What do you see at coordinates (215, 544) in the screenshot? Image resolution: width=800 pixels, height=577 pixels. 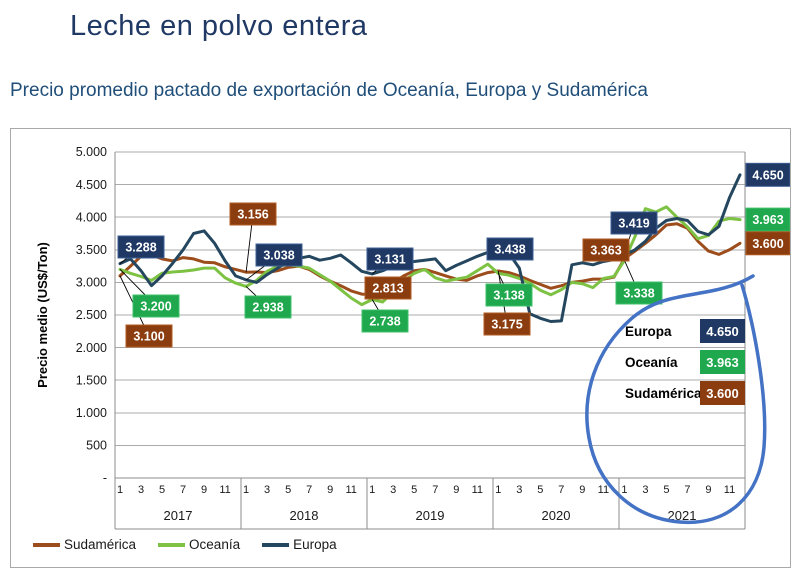 I see `legend-label: Oceanía` at bounding box center [215, 544].